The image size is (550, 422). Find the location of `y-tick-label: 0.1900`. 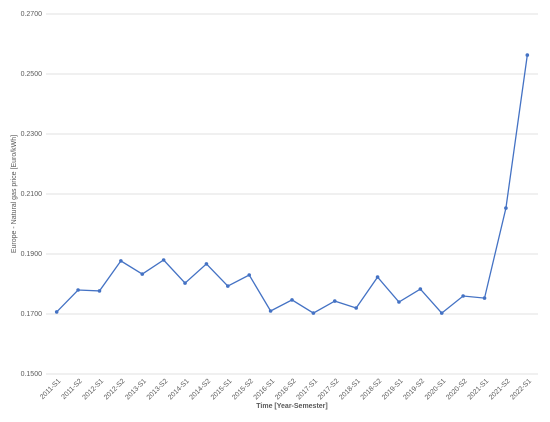

y-tick-label: 0.1900 is located at coordinates (32, 254).